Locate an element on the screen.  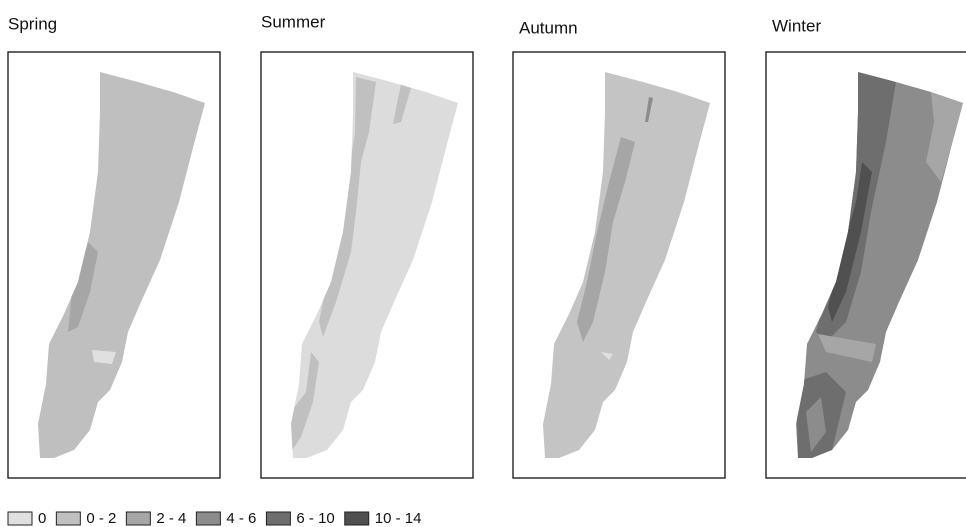
panel-title: Winter is located at coordinates (796, 25).